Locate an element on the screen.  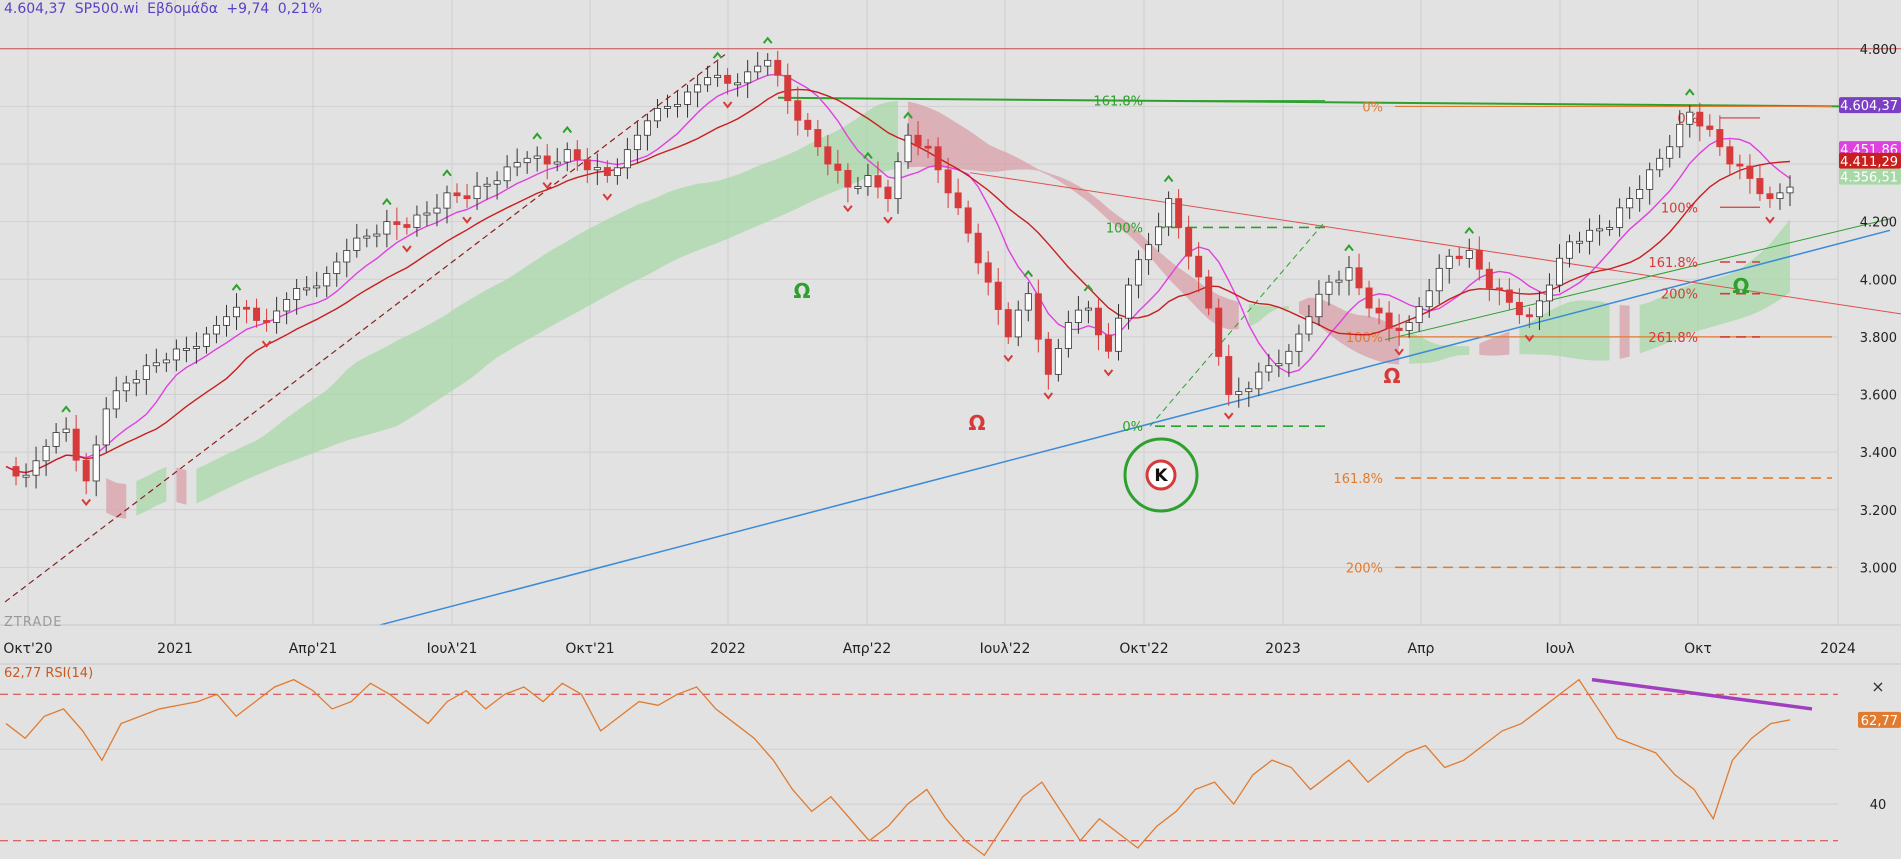
time-tick-label: Ιουλ'22 is located at coordinates (1005, 649).